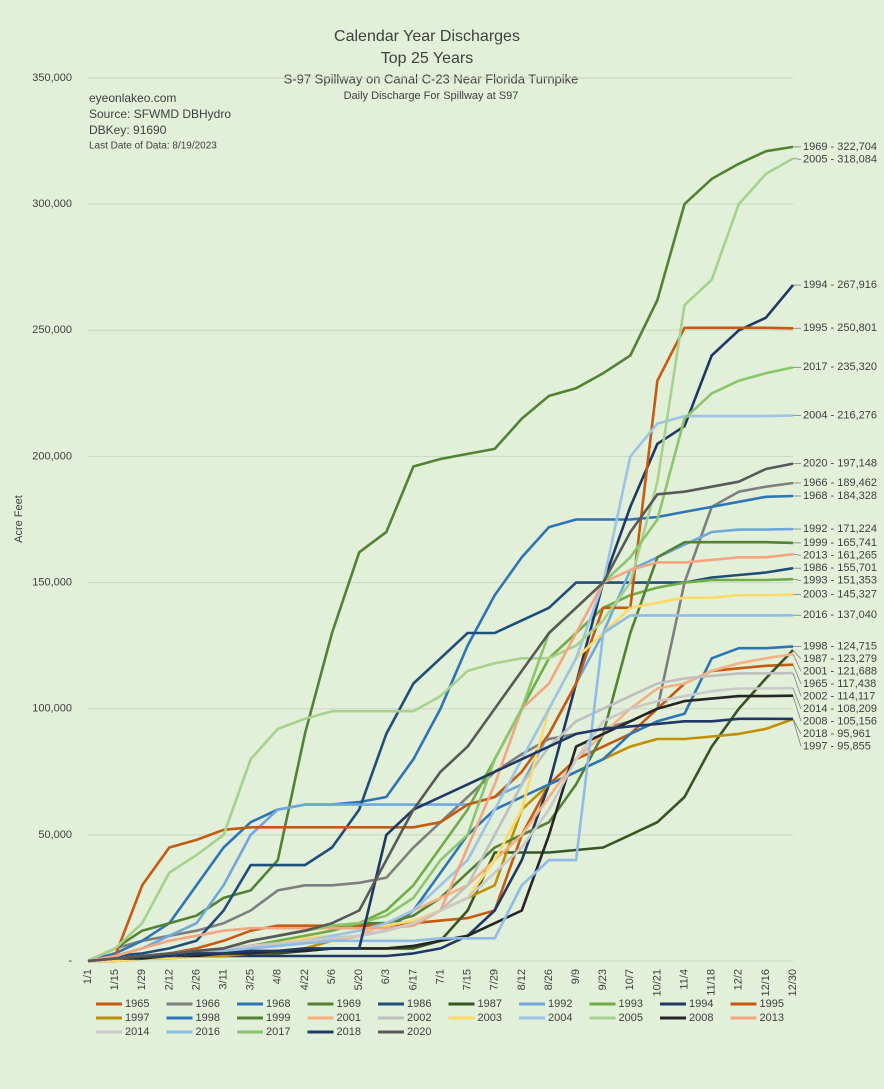 This screenshot has width=884, height=1089. What do you see at coordinates (153, 146) in the screenshot?
I see `annotation: Last Date of Data: 8/19/2023` at bounding box center [153, 146].